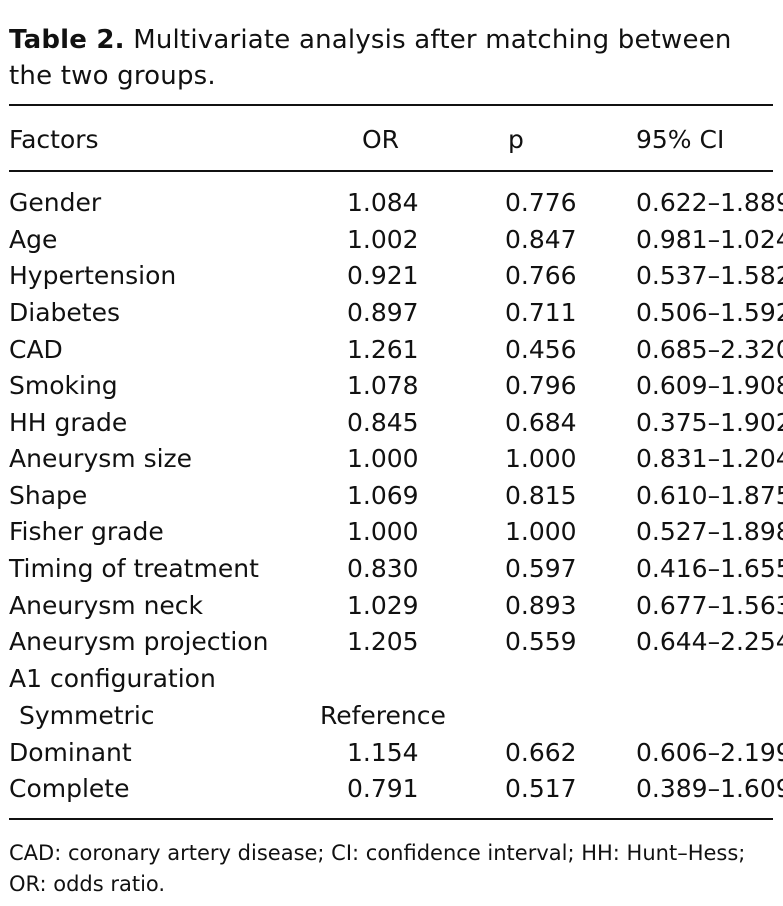  I want to click on or-cell: 0.897, so click(383, 312).